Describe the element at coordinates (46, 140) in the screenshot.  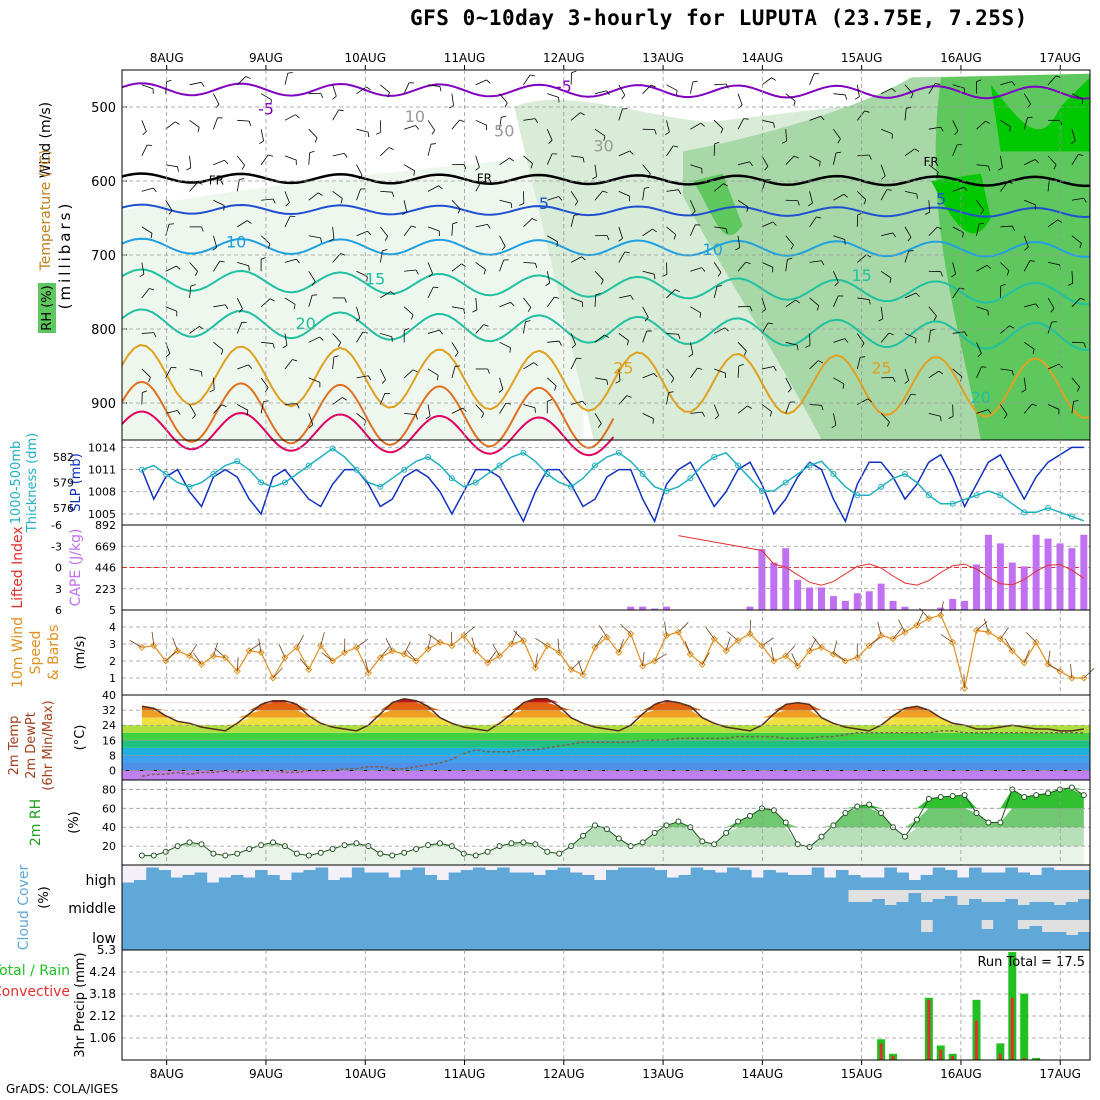
I see `legend-wind: Wind (m/s)` at that location.